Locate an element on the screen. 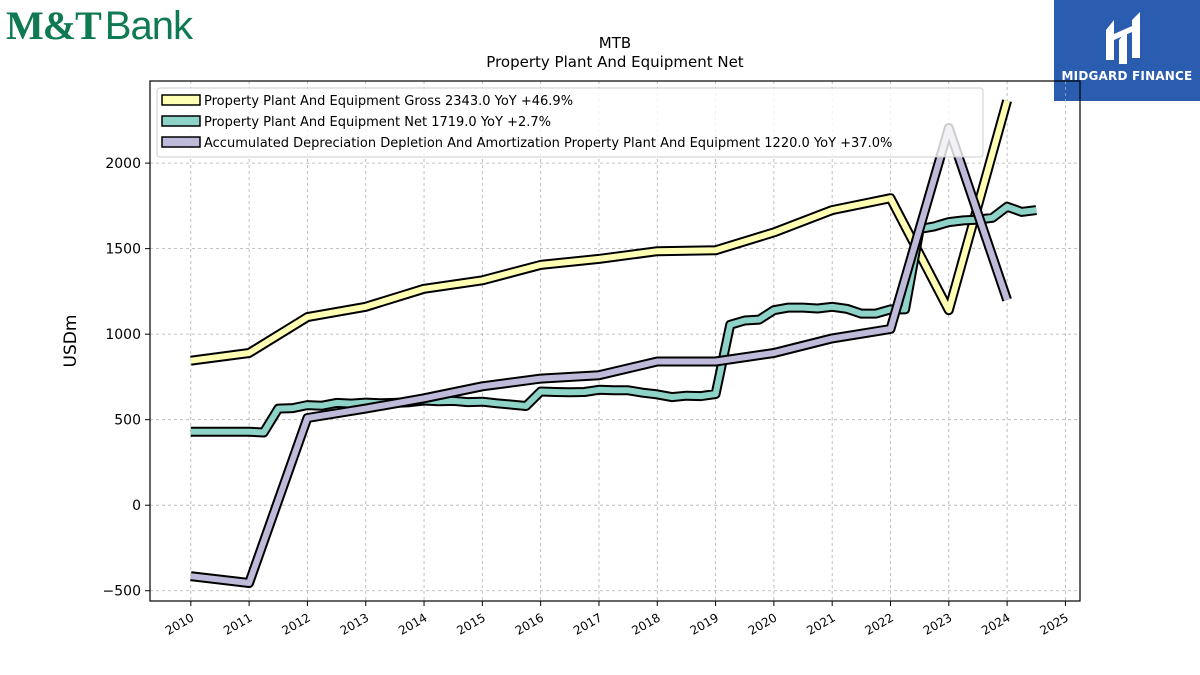 This screenshot has height=675, width=1200. midgard-finance-badge: MIDGARD FINANCE is located at coordinates (1127, 50).